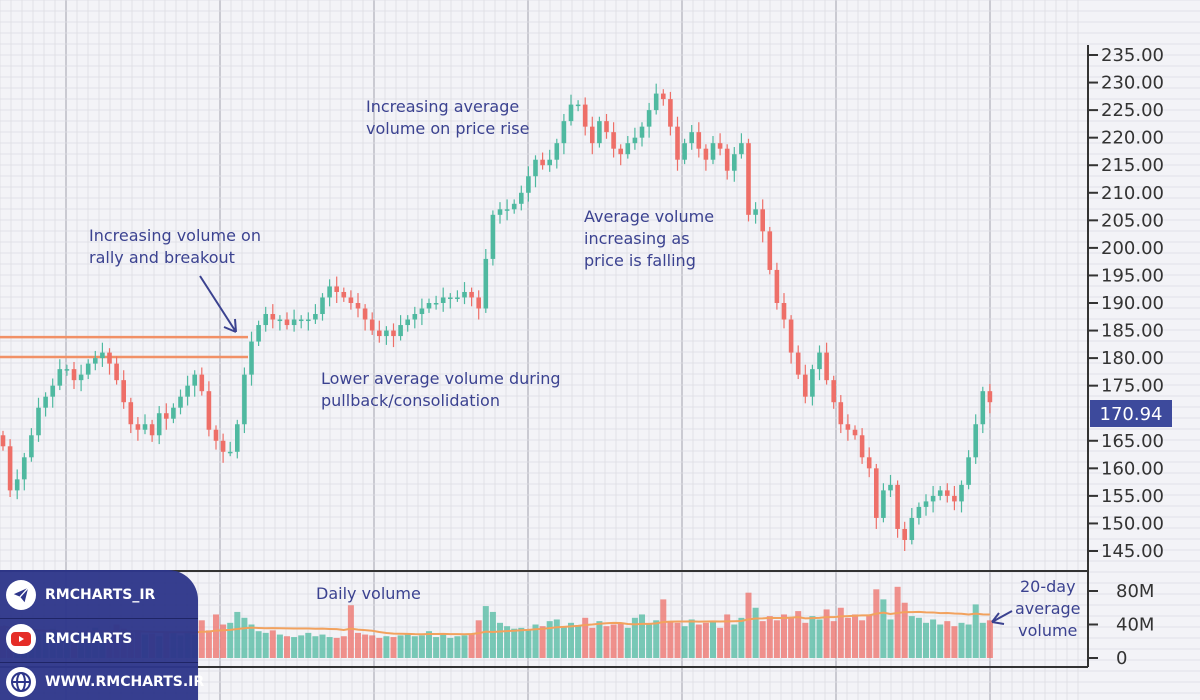 The height and width of the screenshot is (700, 1200). I want to click on telegram-link: RMCHARTS_IR, so click(80, 595).